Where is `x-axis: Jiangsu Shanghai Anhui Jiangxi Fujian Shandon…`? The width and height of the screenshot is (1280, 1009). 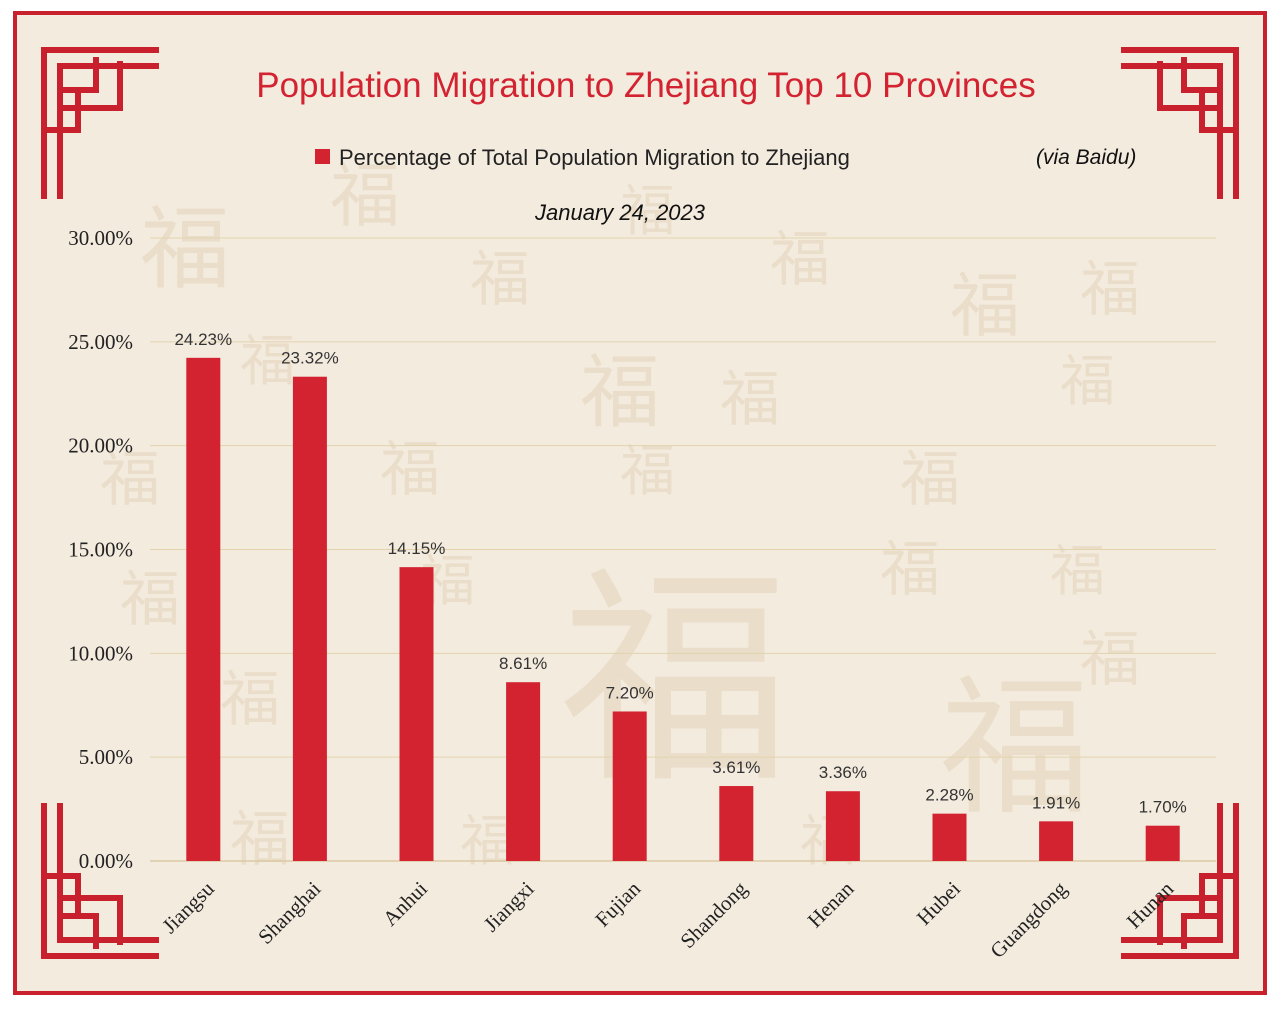 x-axis: Jiangsu Shanghai Anhui Jiangxi Fujian Shandon… is located at coordinates (667, 919).